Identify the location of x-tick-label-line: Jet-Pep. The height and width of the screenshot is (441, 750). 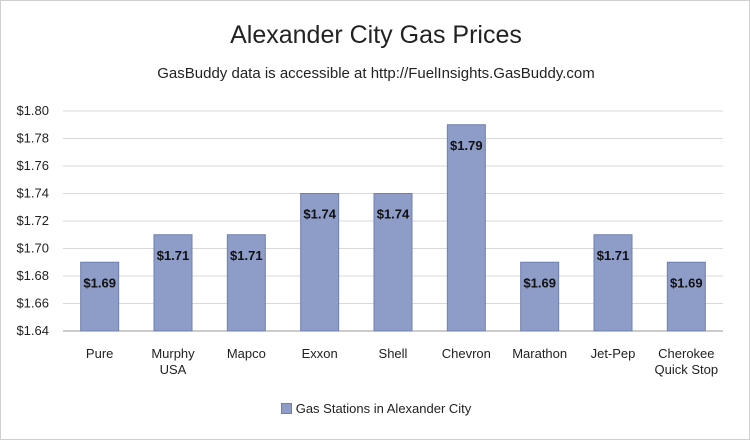
(613, 353).